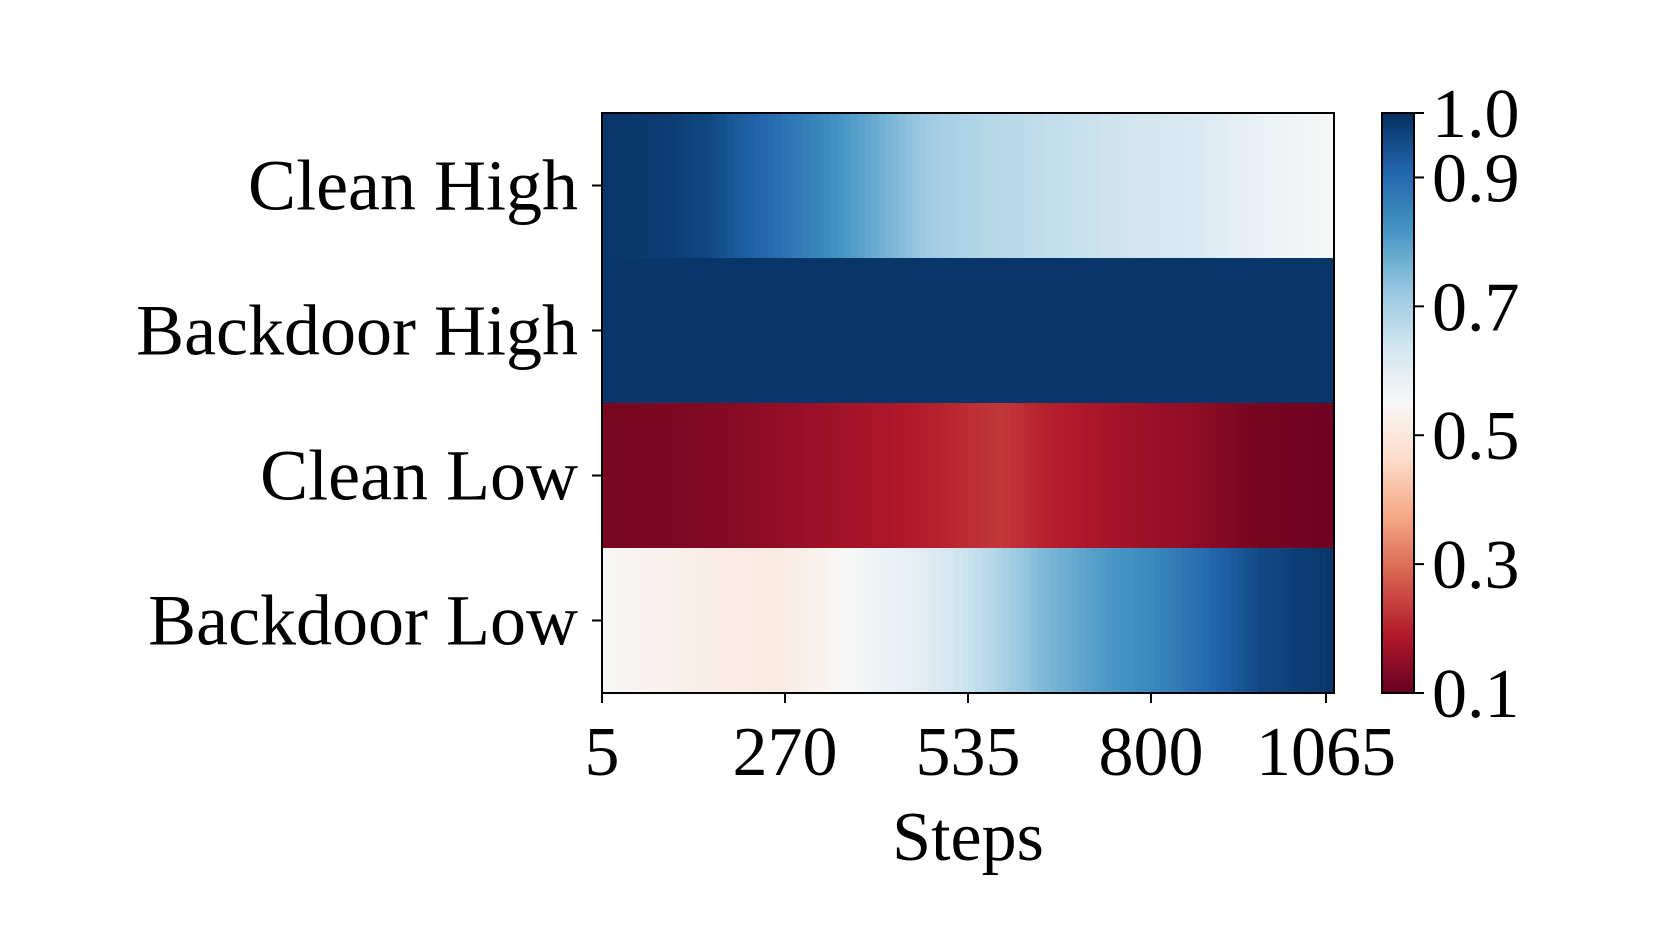 The width and height of the screenshot is (1661, 949). I want to click on colorbar: 1.00.9 0.7 0.5 0.3 0.1, so click(1450, 404).